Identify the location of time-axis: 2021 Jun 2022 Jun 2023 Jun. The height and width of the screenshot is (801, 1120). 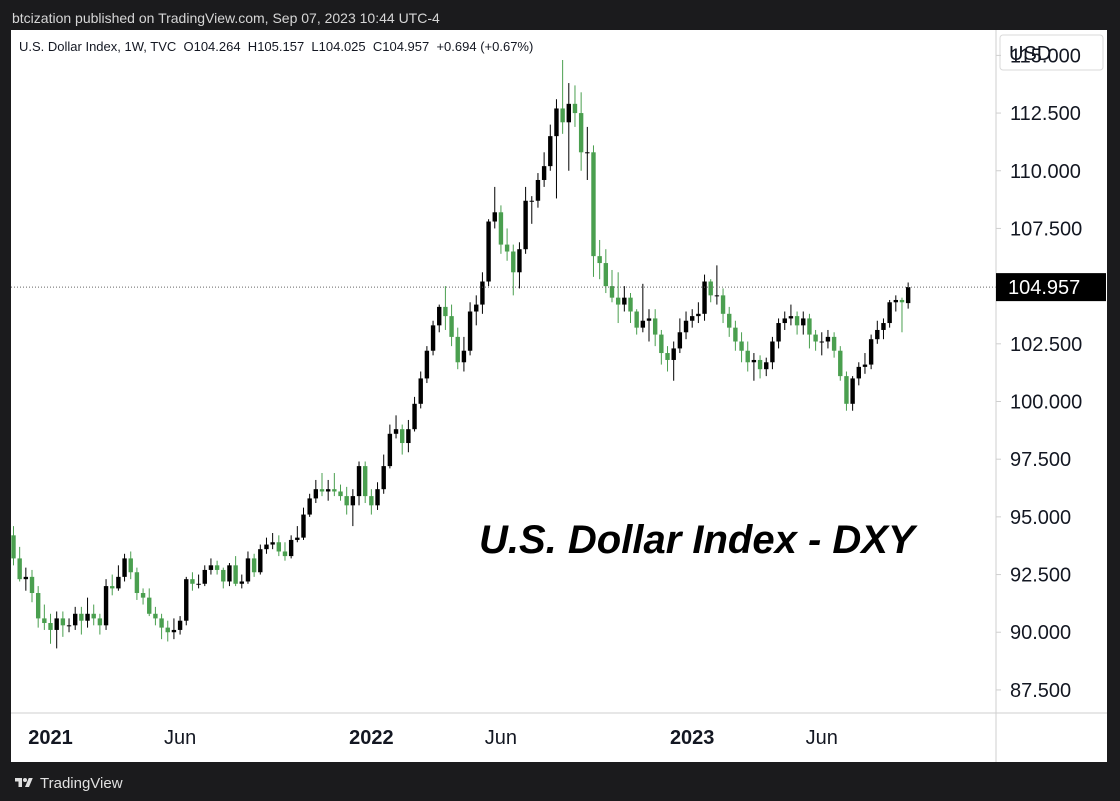
(433, 738).